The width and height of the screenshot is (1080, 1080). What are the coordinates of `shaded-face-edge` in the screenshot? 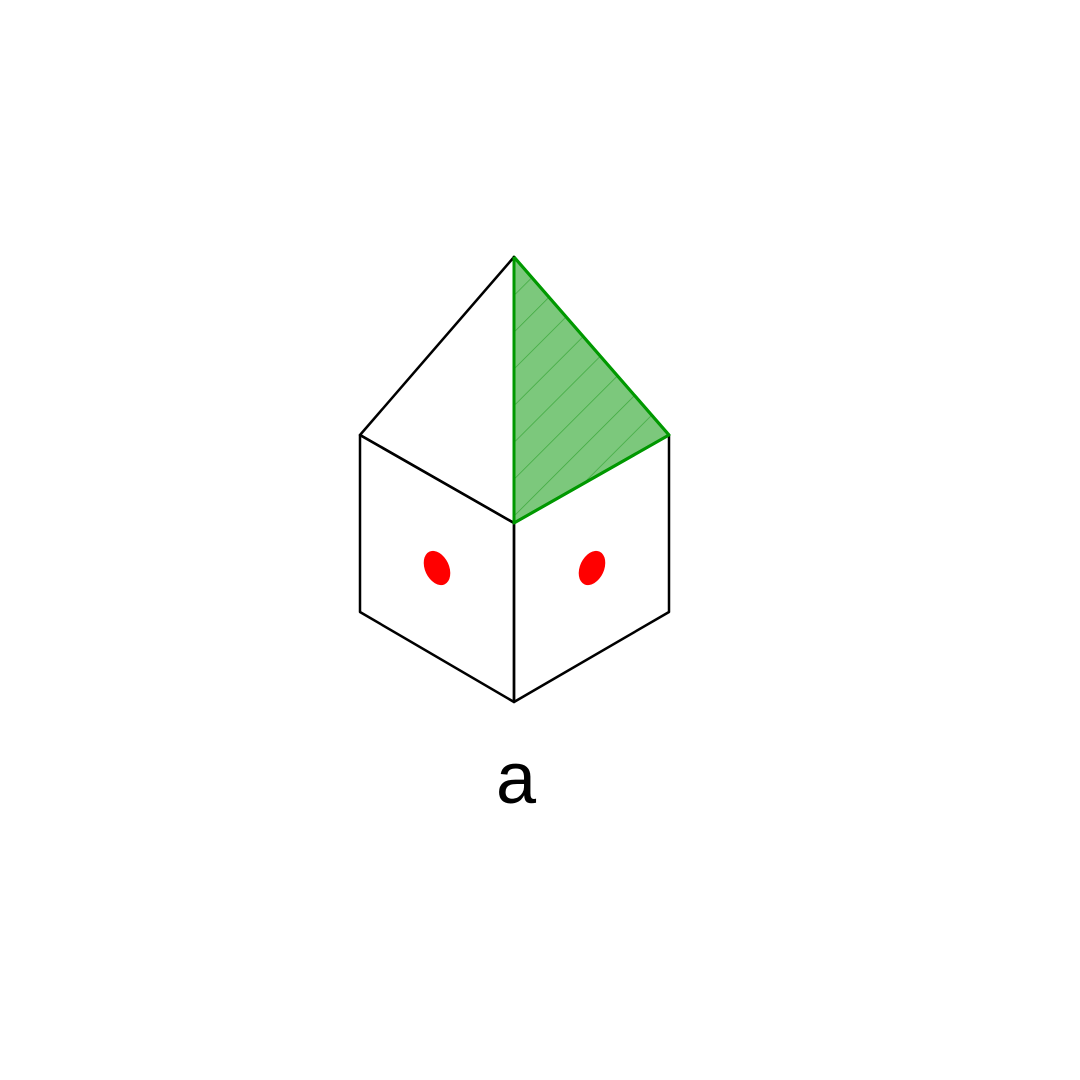 It's located at (591, 390).